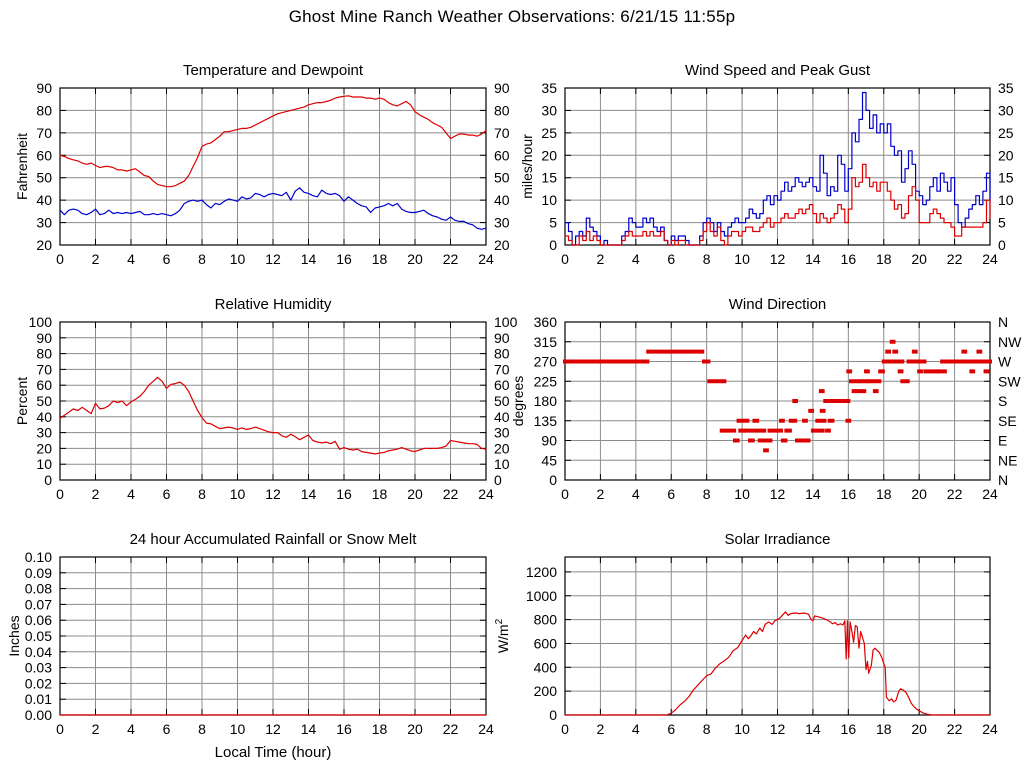  I want to click on compass-label: N, so click(1003, 322).